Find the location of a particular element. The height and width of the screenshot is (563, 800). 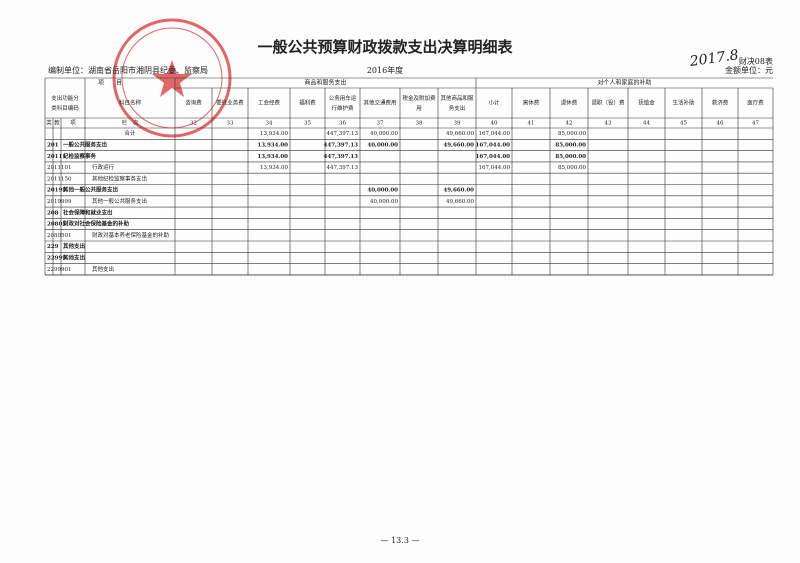

row-code: 2299901 is located at coordinates (59, 270).